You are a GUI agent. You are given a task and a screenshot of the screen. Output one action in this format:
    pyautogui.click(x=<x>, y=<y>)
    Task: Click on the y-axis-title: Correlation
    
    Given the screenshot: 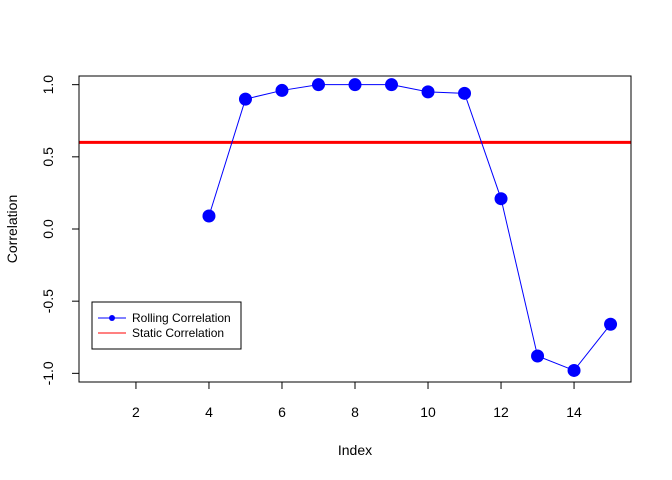 What is the action you would take?
    pyautogui.click(x=12, y=229)
    